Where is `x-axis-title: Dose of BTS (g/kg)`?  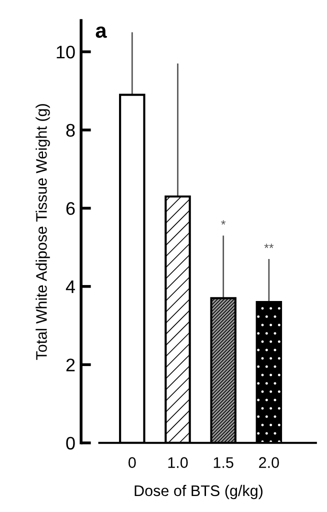 x-axis-title: Dose of BTS (g/kg) is located at coordinates (198, 492).